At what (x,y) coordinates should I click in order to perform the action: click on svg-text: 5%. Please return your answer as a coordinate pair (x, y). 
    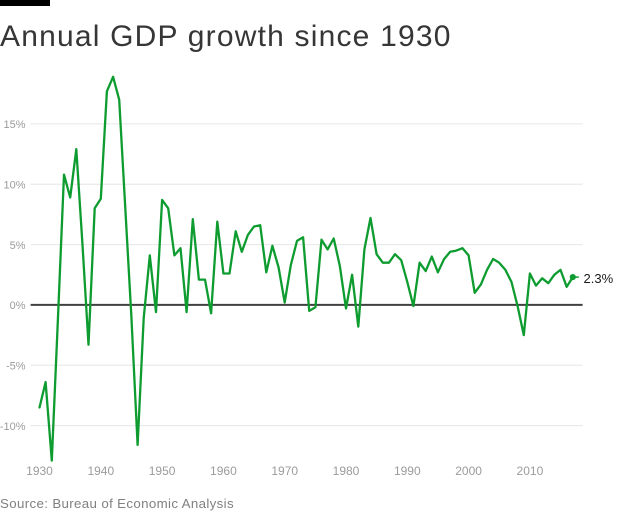
    Looking at the image, I should click on (18, 246).